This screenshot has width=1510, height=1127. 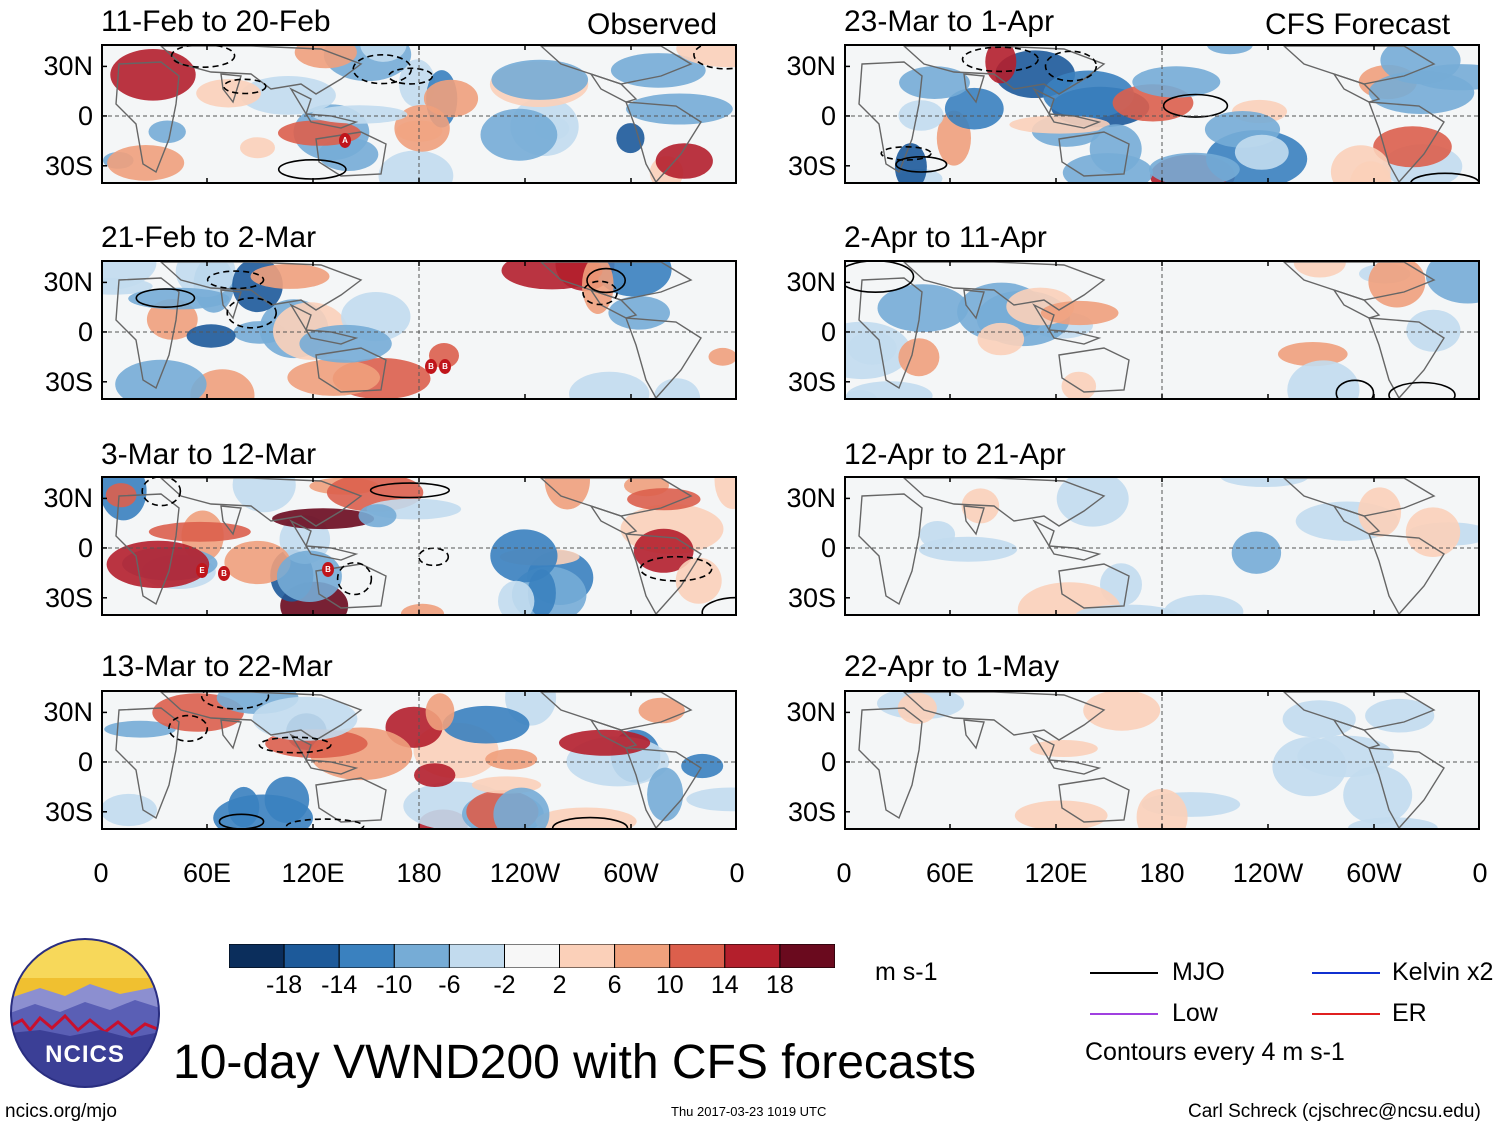 What do you see at coordinates (394, 985) in the screenshot?
I see `colorbar-tick-label: -10` at bounding box center [394, 985].